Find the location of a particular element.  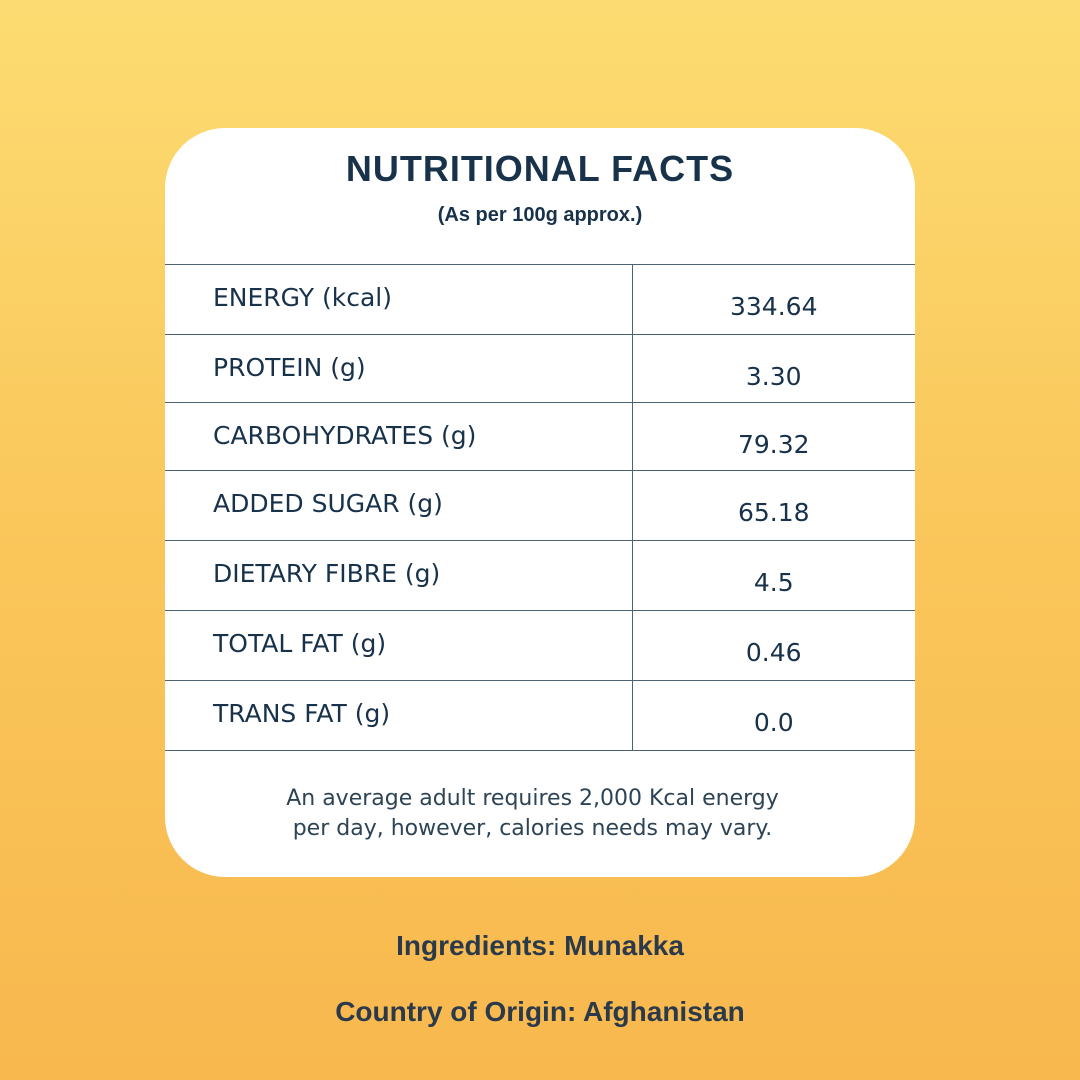

table-row-energy: ENERGY (kcal) 334.64 is located at coordinates (540, 299).